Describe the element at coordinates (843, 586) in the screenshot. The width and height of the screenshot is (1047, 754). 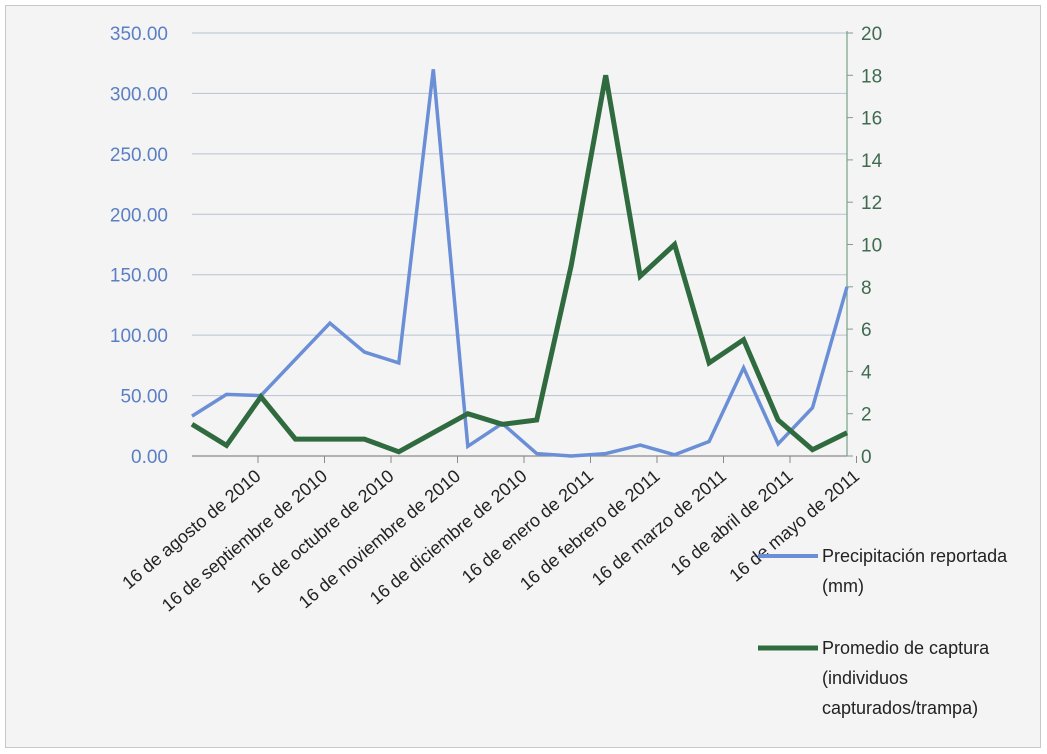
I see `legend-label-precipitacion-2: (mm)` at that location.